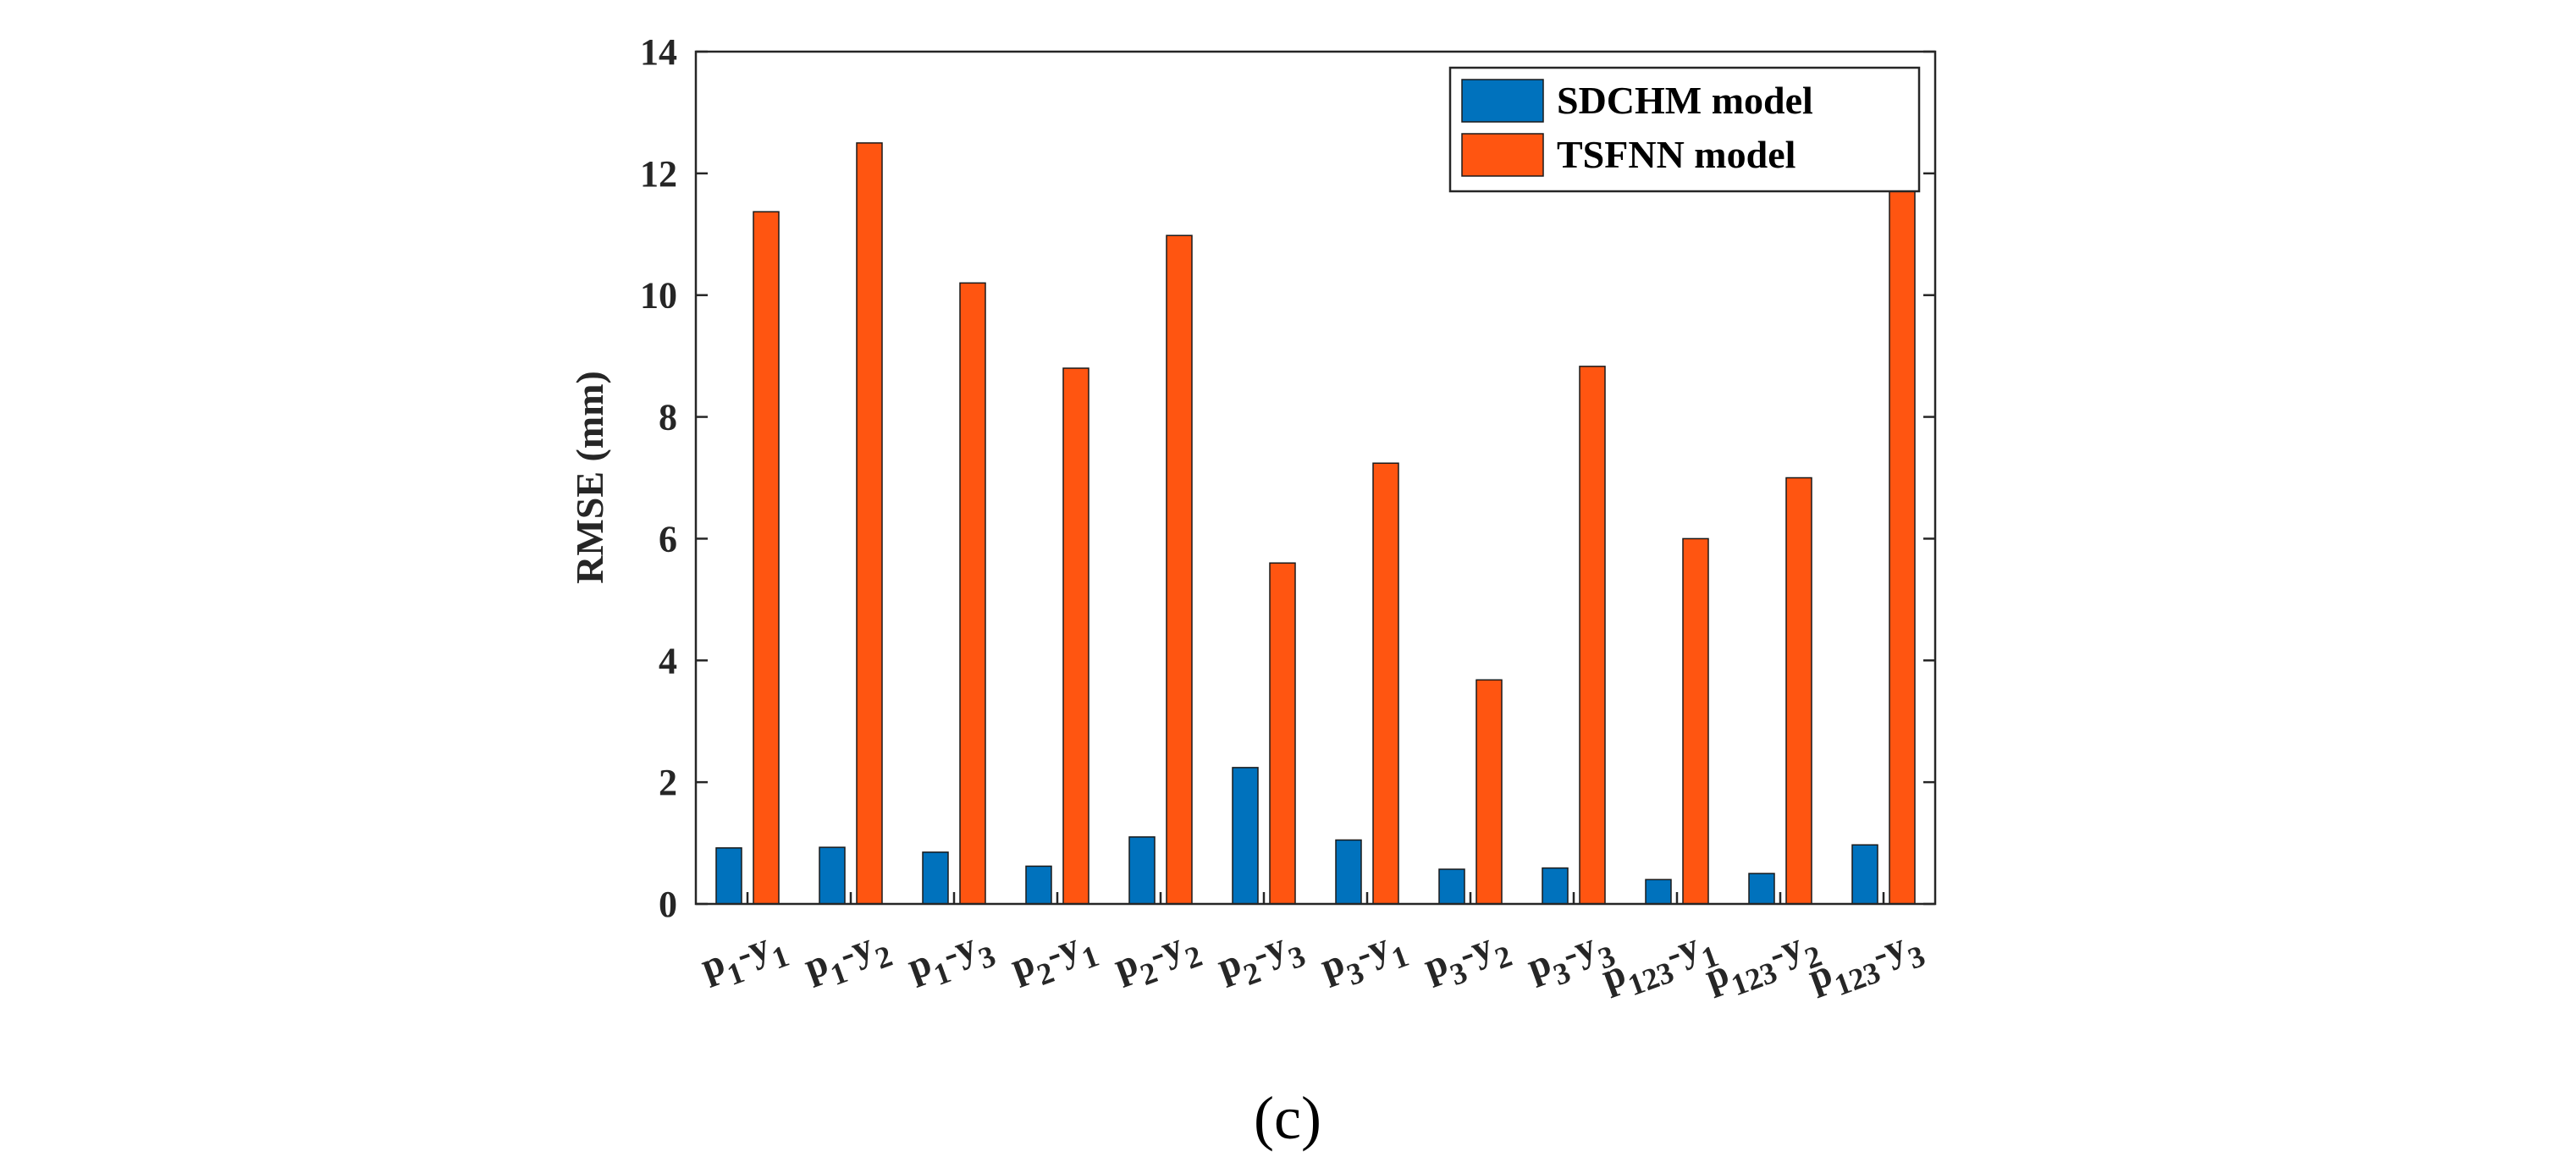 Image resolution: width=2576 pixels, height=1168 pixels. What do you see at coordinates (668, 417) in the screenshot?
I see `y-tick-label-8: 8` at bounding box center [668, 417].